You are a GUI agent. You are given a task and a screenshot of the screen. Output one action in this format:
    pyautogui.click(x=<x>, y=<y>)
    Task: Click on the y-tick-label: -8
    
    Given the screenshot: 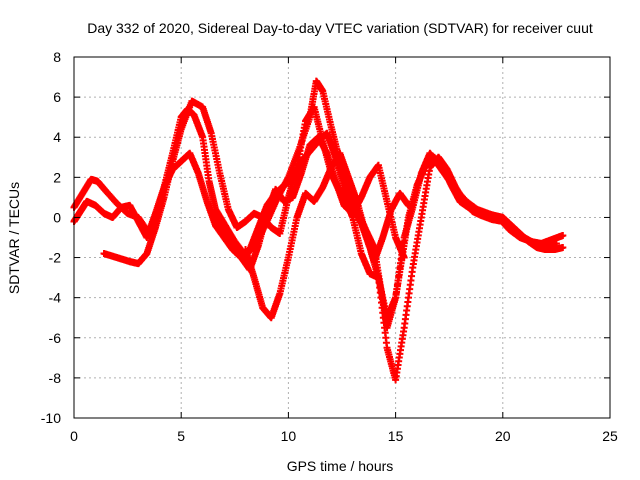 What is the action you would take?
    pyautogui.click(x=55, y=378)
    